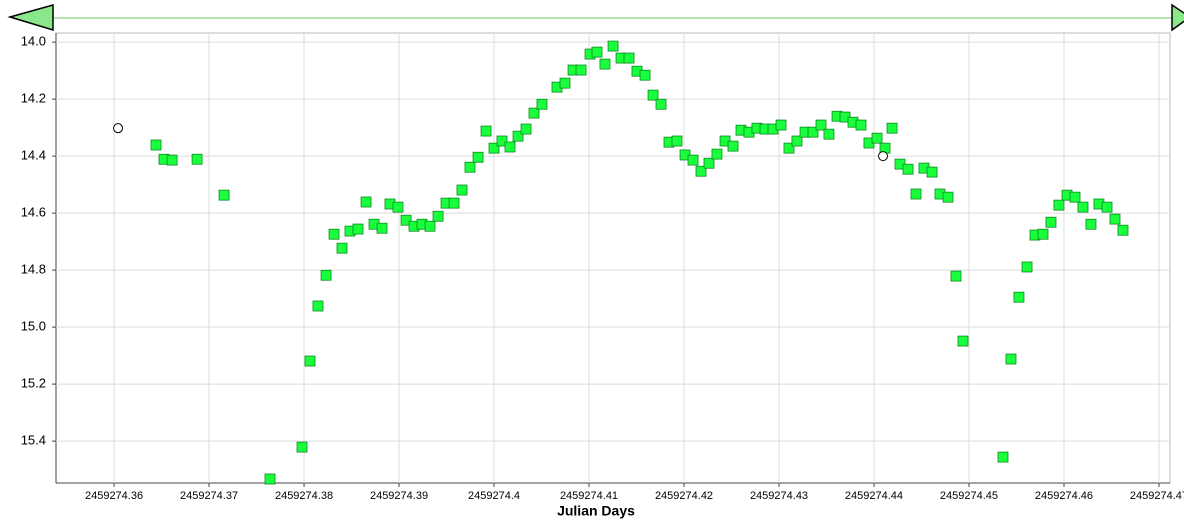 This screenshot has width=1184, height=524. I want to click on y-tick-label: 14.0, so click(33, 41).